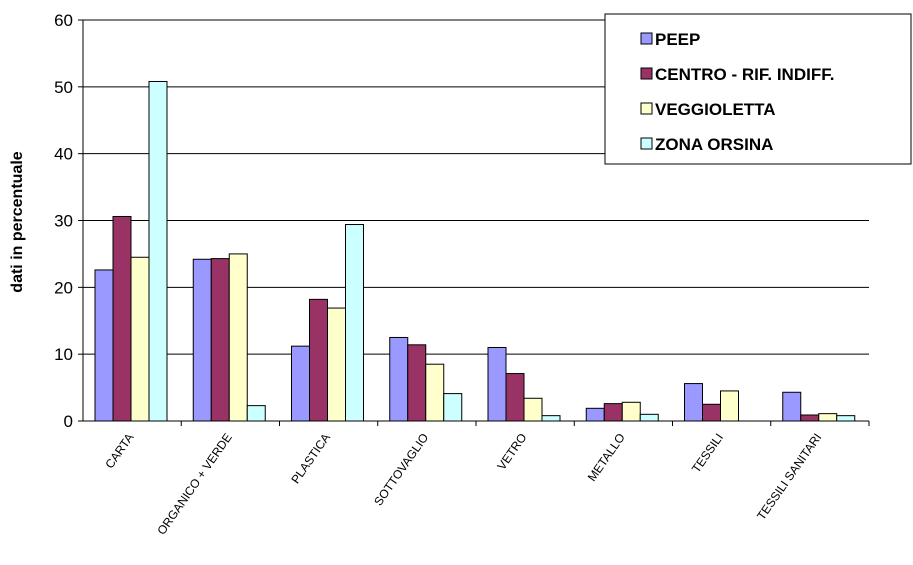 The width and height of the screenshot is (913, 565). Describe the element at coordinates (194, 484) in the screenshot. I see `x-tick-label: ORGANICO + VERDE` at that location.